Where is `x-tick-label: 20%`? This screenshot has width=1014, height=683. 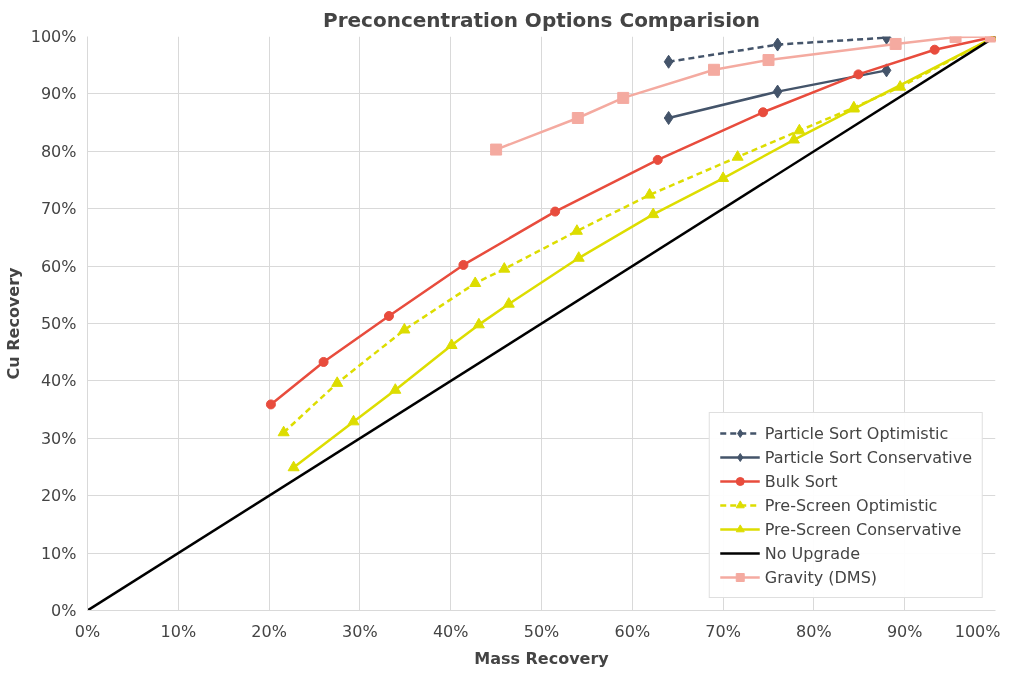 x-tick-label: 20% is located at coordinates (269, 631).